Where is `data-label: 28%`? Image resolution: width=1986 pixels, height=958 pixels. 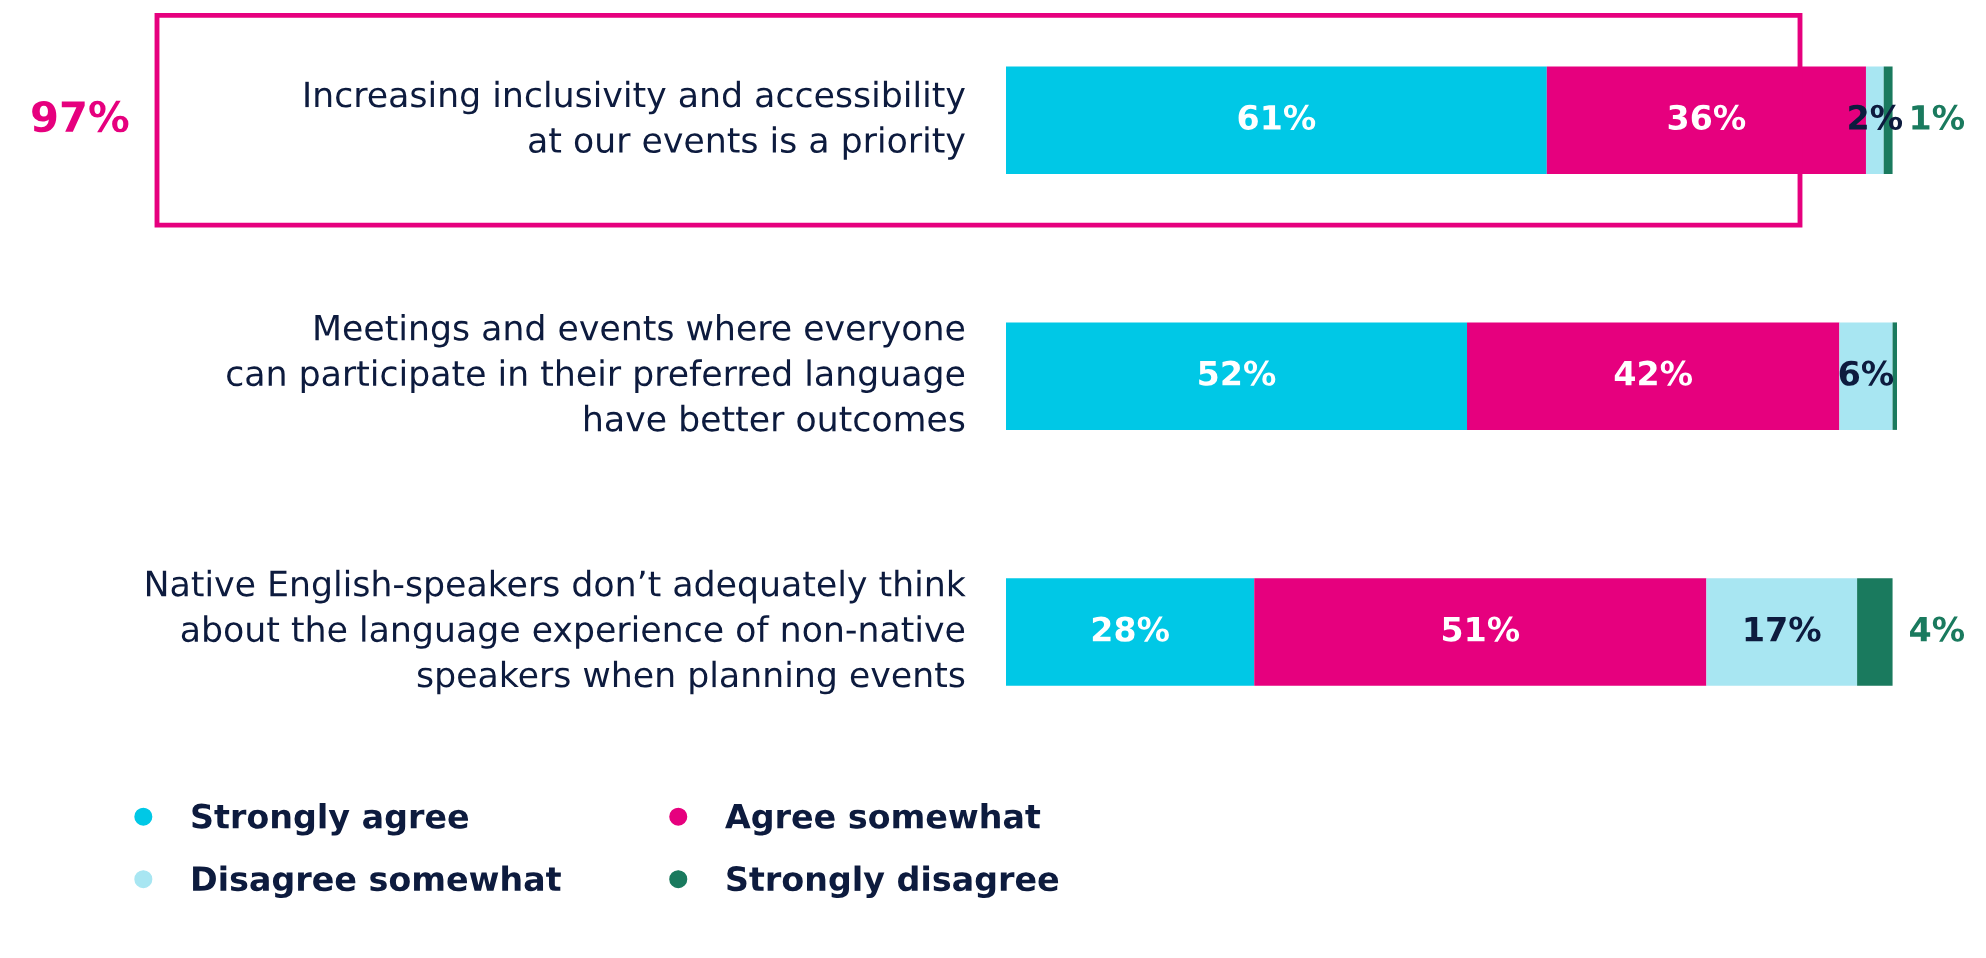
data-label: 28% is located at coordinates (1130, 629).